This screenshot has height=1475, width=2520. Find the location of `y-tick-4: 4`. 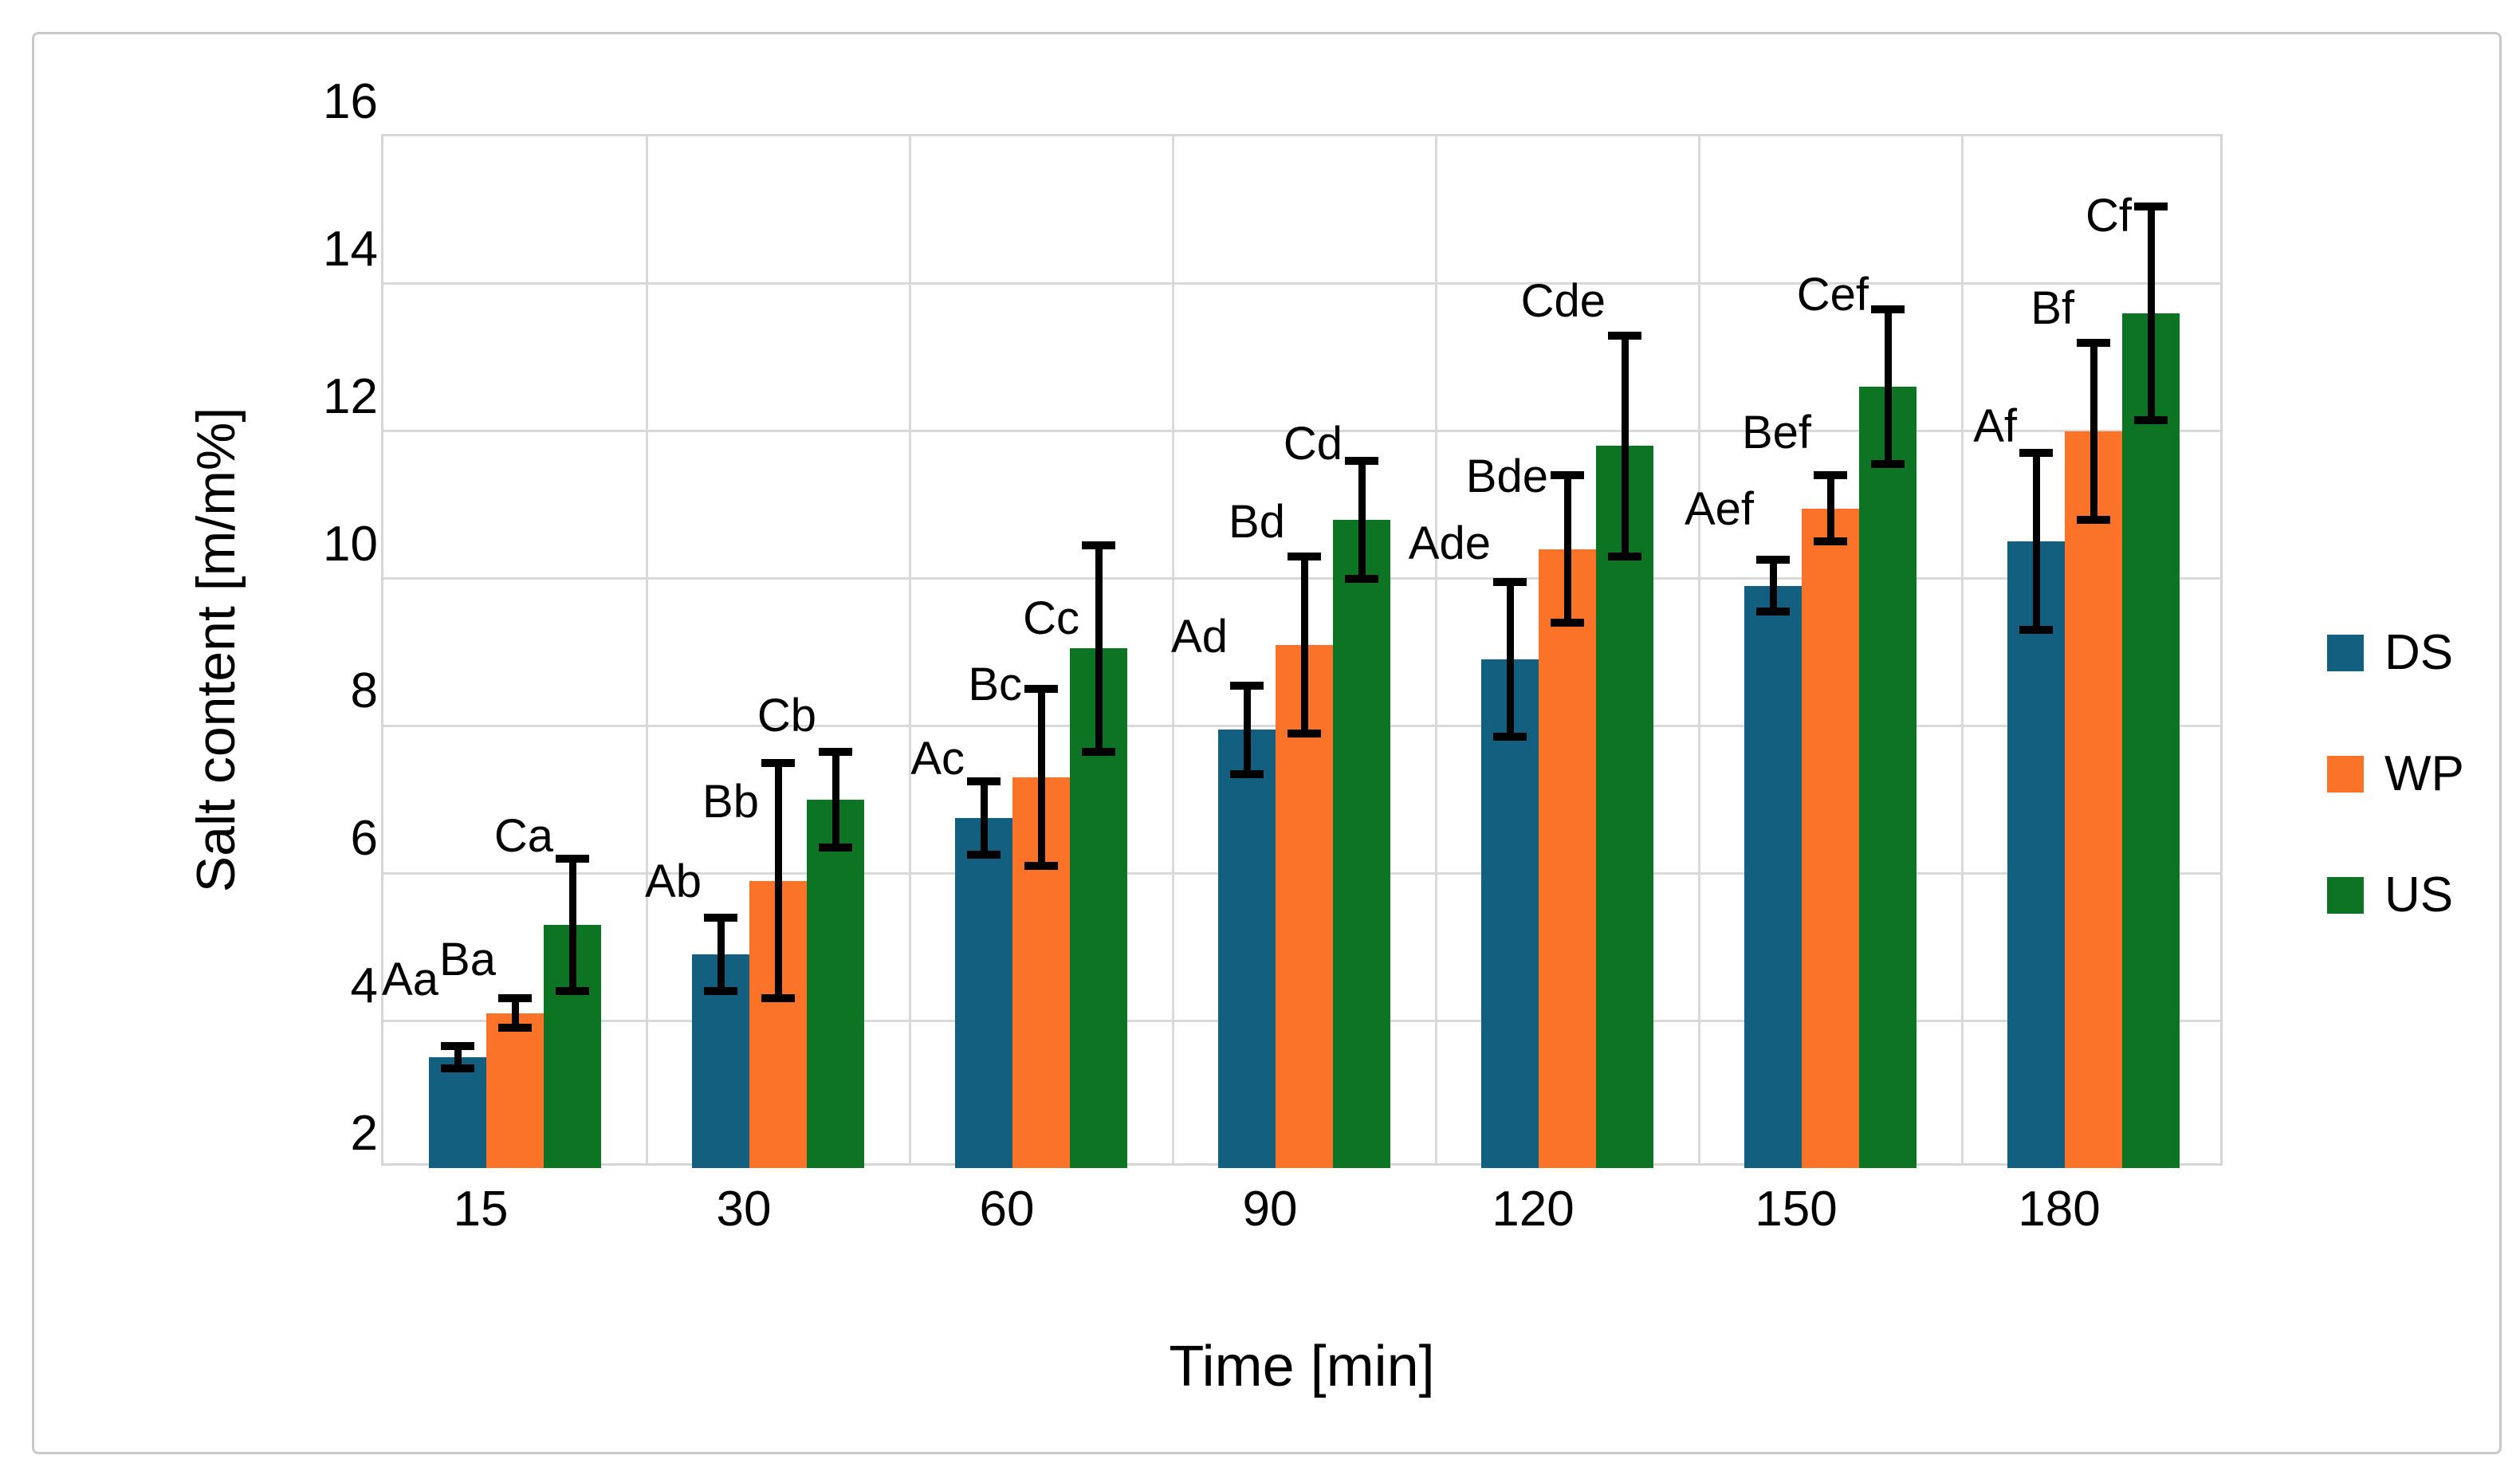

y-tick-4: 4 is located at coordinates (364, 986).